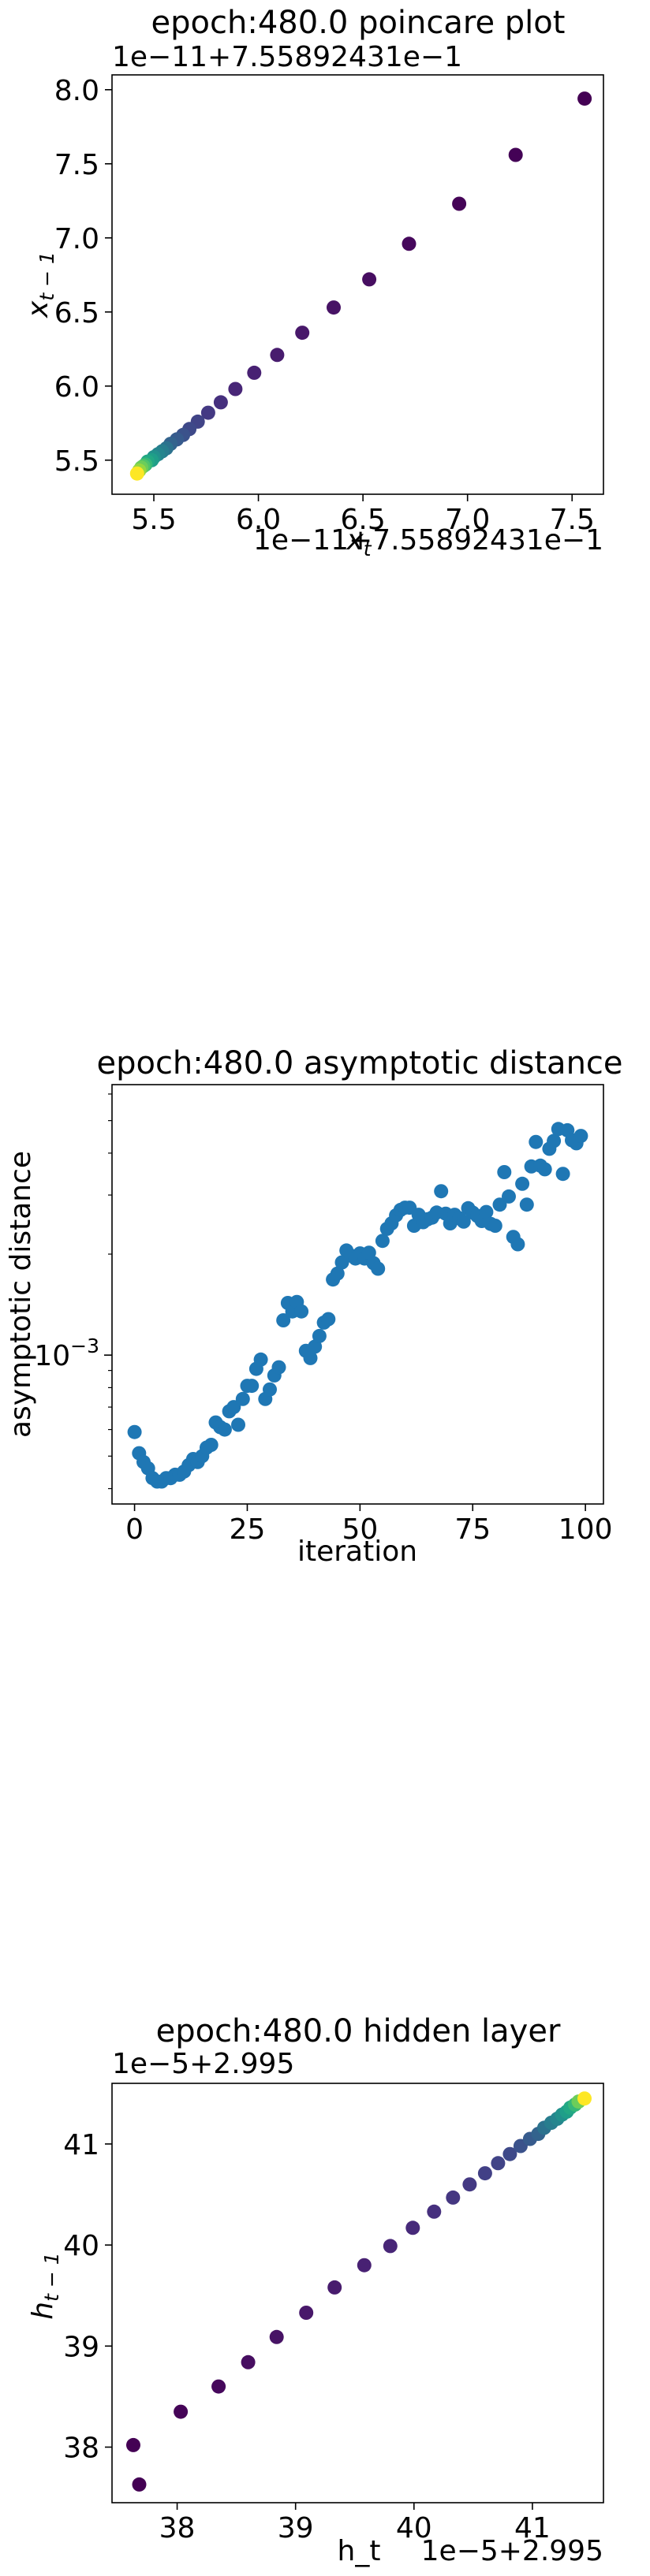 The height and width of the screenshot is (2576, 650). Describe the element at coordinates (512, 2551) in the screenshot. I see `hidden-x-offset-label: 1e−5+2.995` at that location.